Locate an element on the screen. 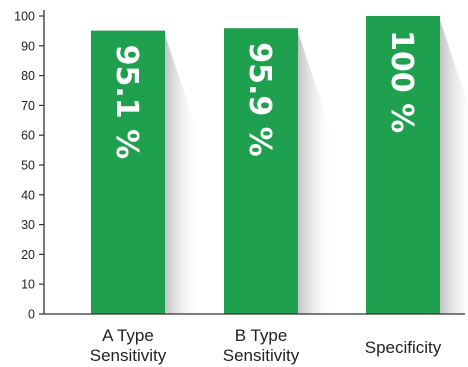 This screenshot has width=468, height=367. bar-value-label: 95.9 % is located at coordinates (259, 99).